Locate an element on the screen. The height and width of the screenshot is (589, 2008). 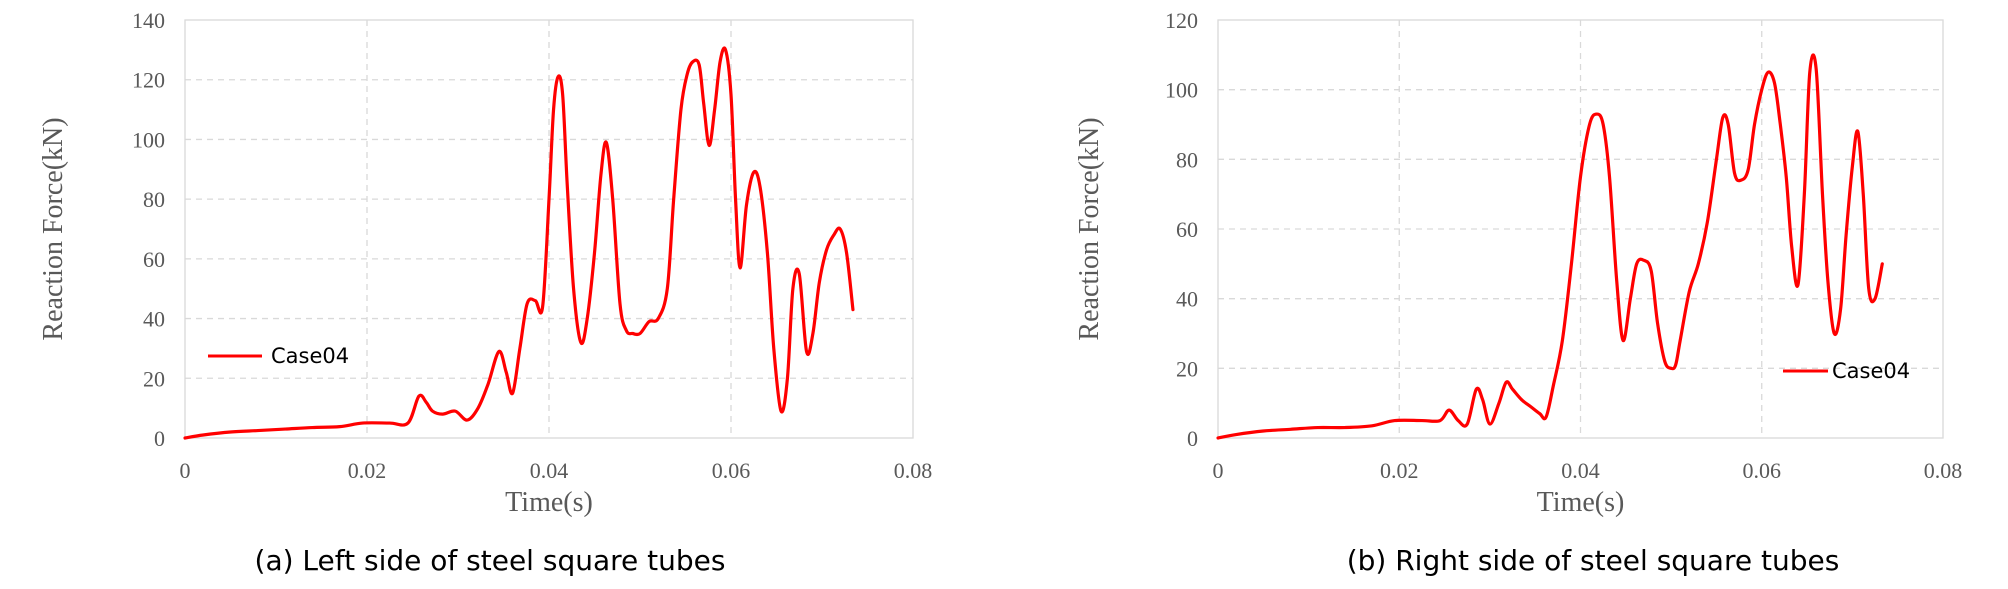
figure-caption: (a) Left side of steel square tubes is located at coordinates (490, 560).